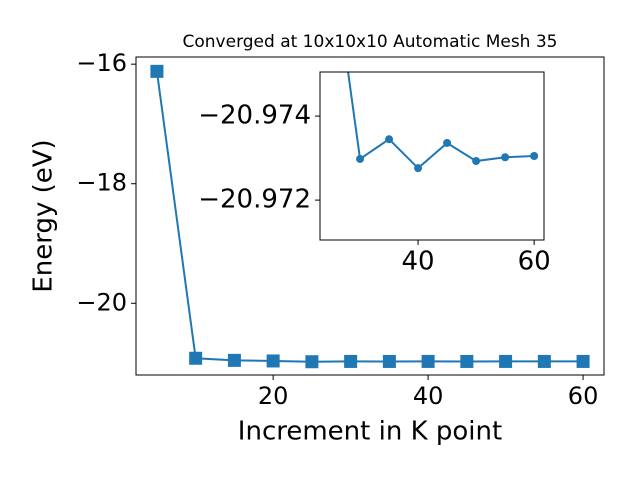 This screenshot has height=480, width=640. I want to click on x-tick-label: 20, so click(273, 396).